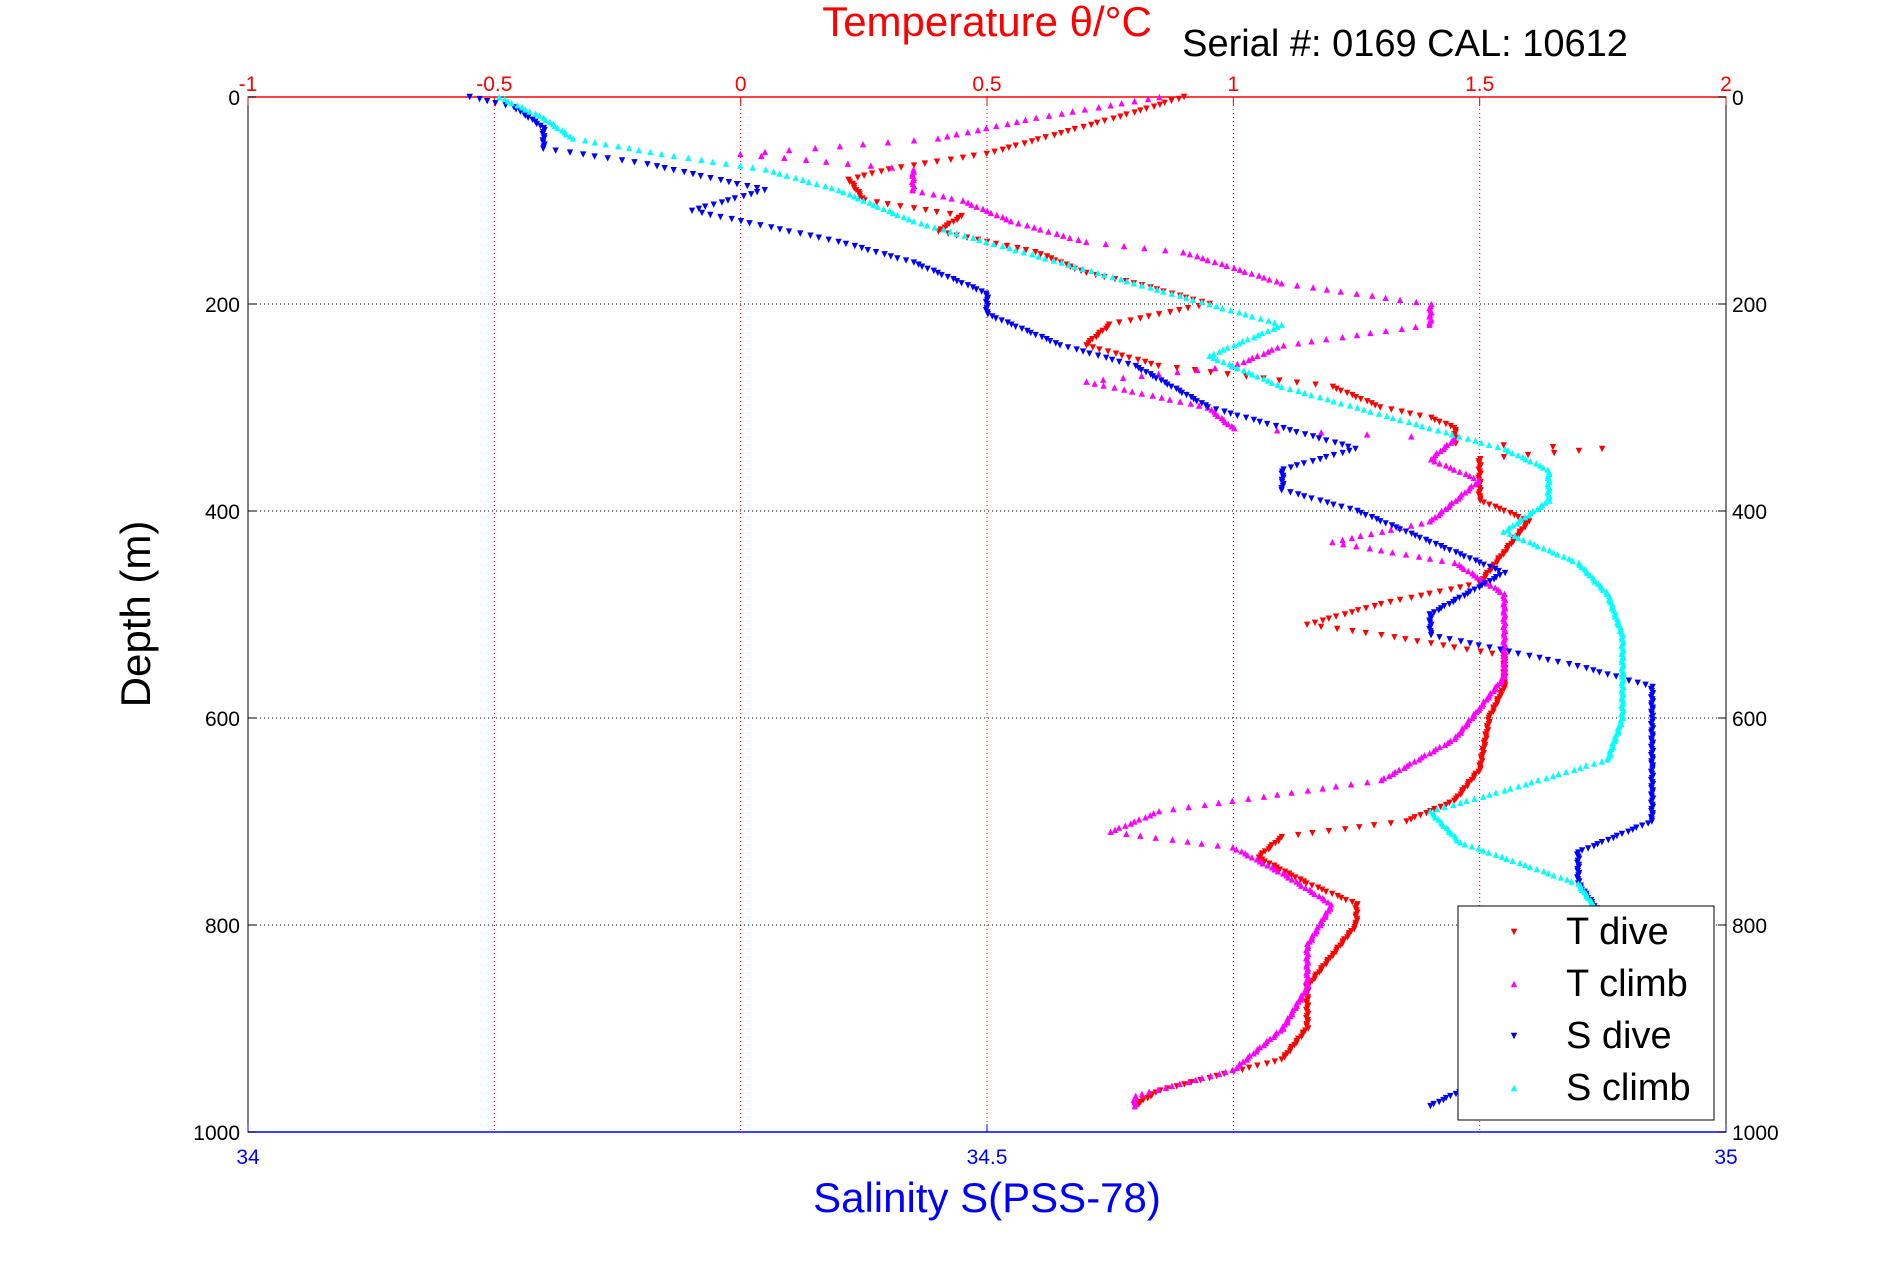  Describe the element at coordinates (741, 84) in the screenshot. I see `temperature-tick-label: 0` at that location.